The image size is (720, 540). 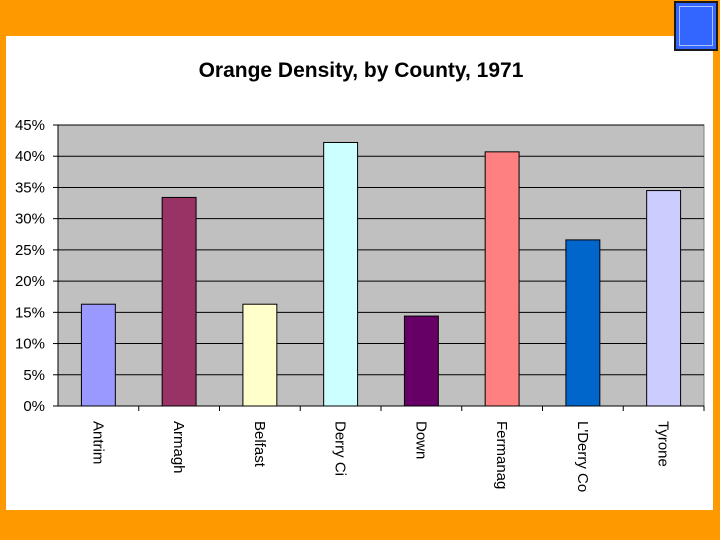 What do you see at coordinates (501, 455) in the screenshot?
I see `x-tick-label: Fermanag` at bounding box center [501, 455].